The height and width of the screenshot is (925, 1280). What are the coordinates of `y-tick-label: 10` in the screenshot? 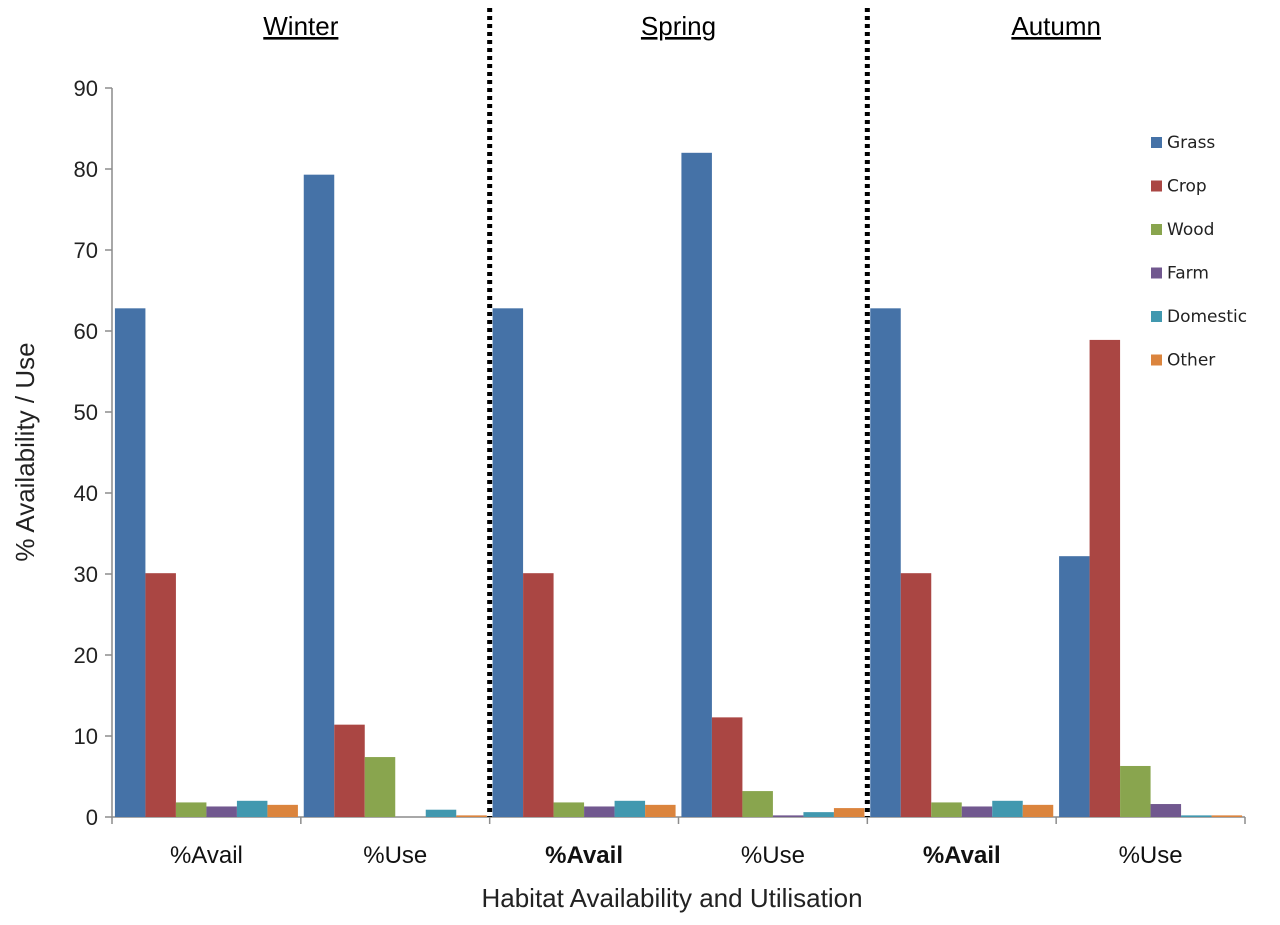 It's located at (86, 736).